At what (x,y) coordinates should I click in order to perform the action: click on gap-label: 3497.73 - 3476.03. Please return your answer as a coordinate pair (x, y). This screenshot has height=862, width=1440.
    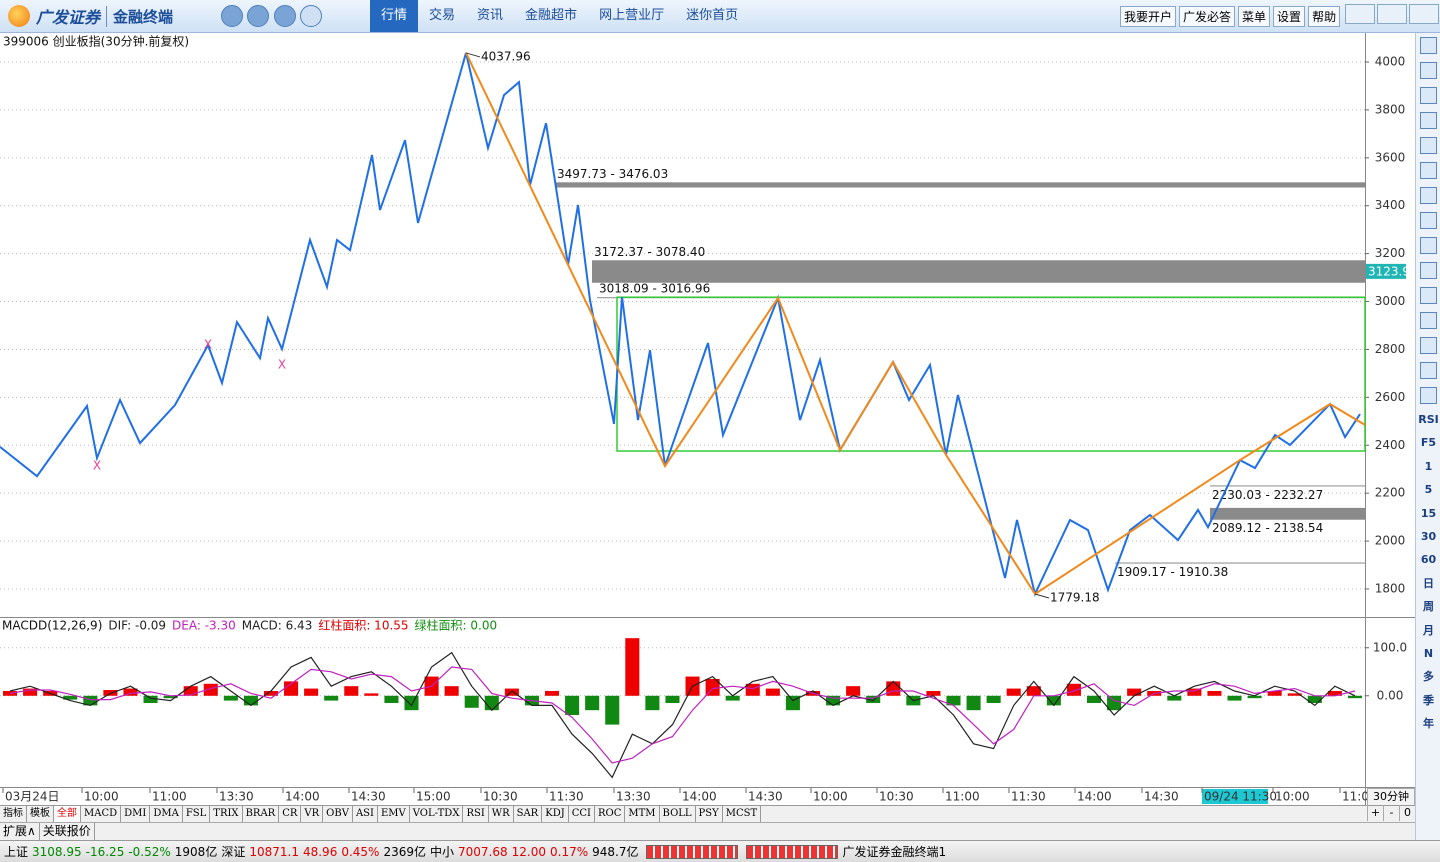
    Looking at the image, I should click on (612, 174).